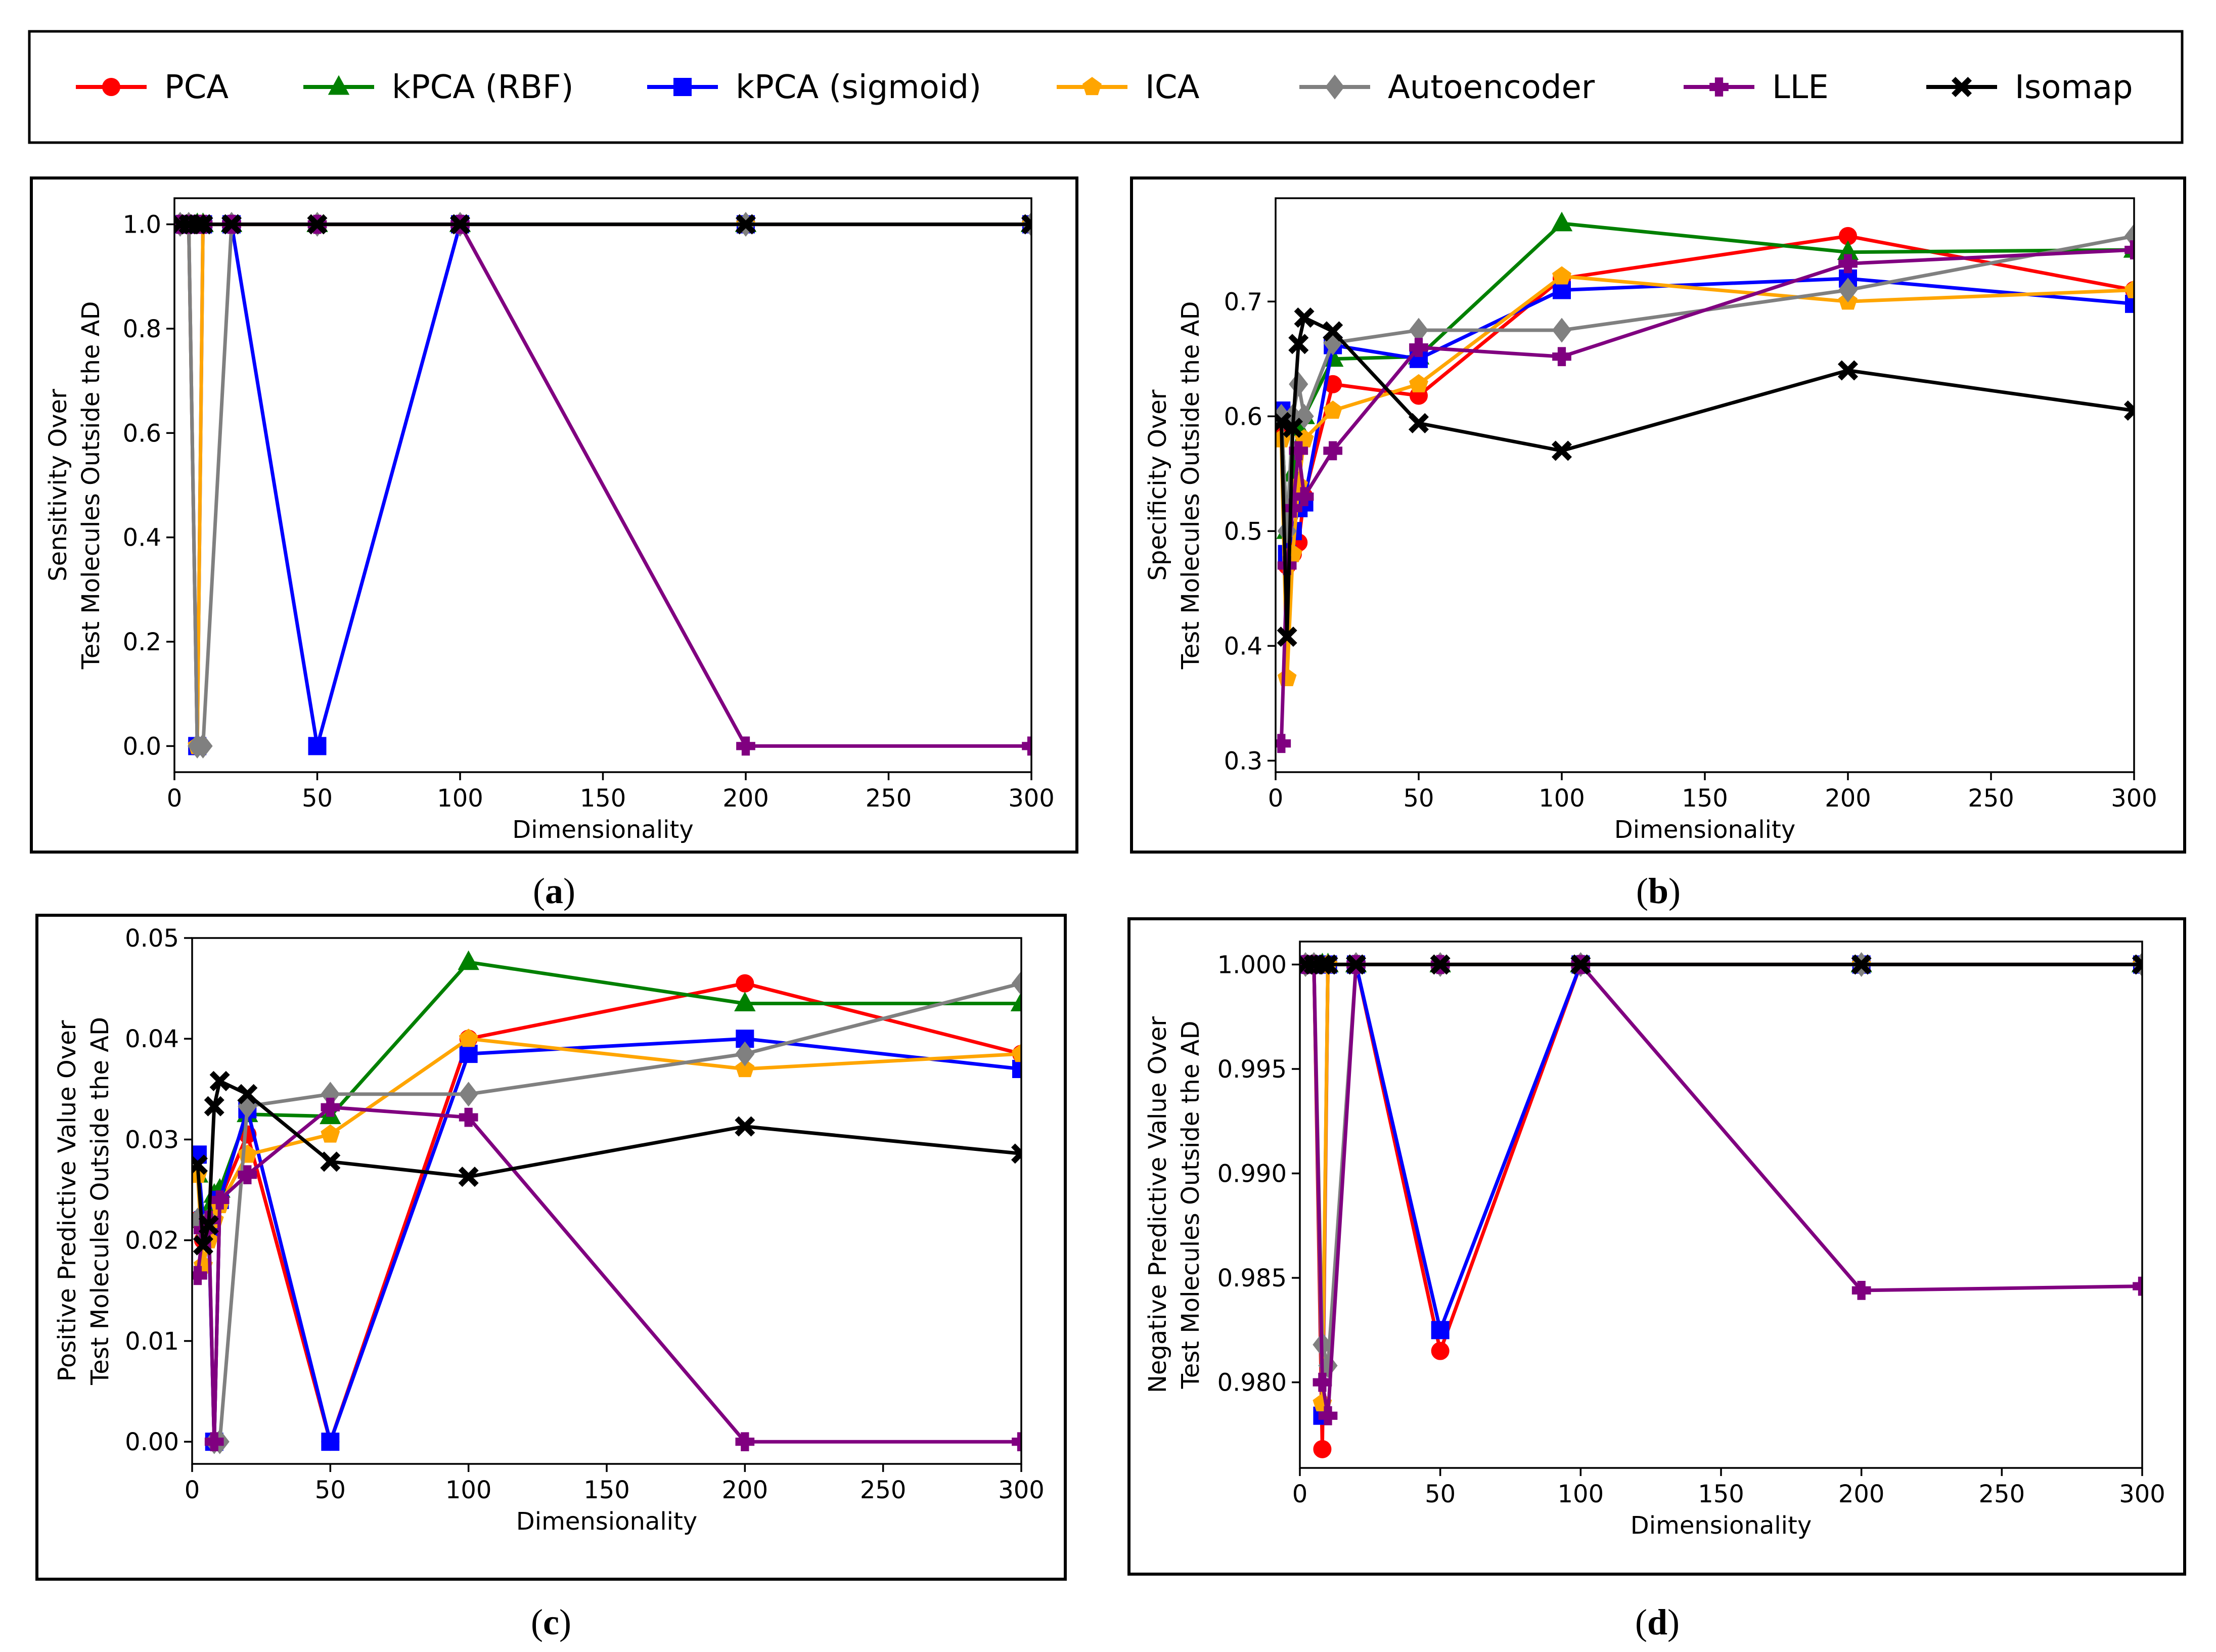  I want to click on x-tick-label: 0, so click(1276, 798).